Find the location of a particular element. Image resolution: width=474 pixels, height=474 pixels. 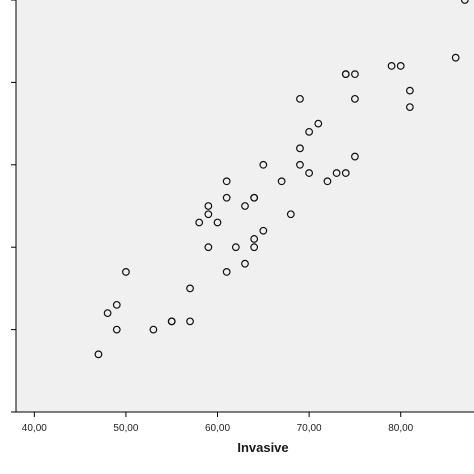

x-axis-ticks: 40,00 50,00 60,00 70,00 80,00 is located at coordinates (218, 423).